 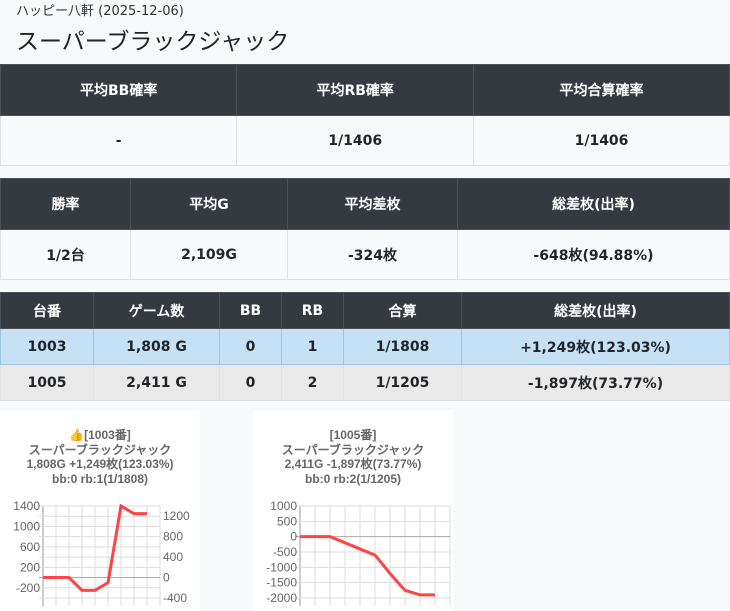 What do you see at coordinates (209, 204) in the screenshot?
I see `col-header: 平均G` at bounding box center [209, 204].